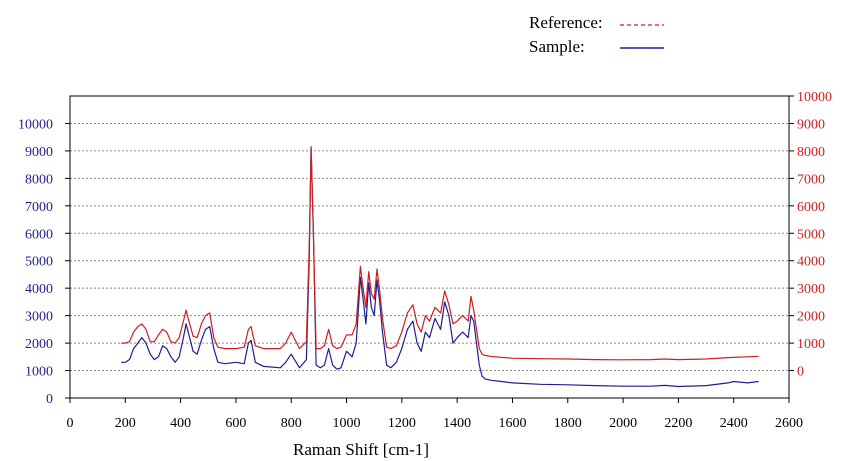 The height and width of the screenshot is (461, 859). Describe the element at coordinates (39, 372) in the screenshot. I see `y-left-tick-label-1: 1000` at that location.